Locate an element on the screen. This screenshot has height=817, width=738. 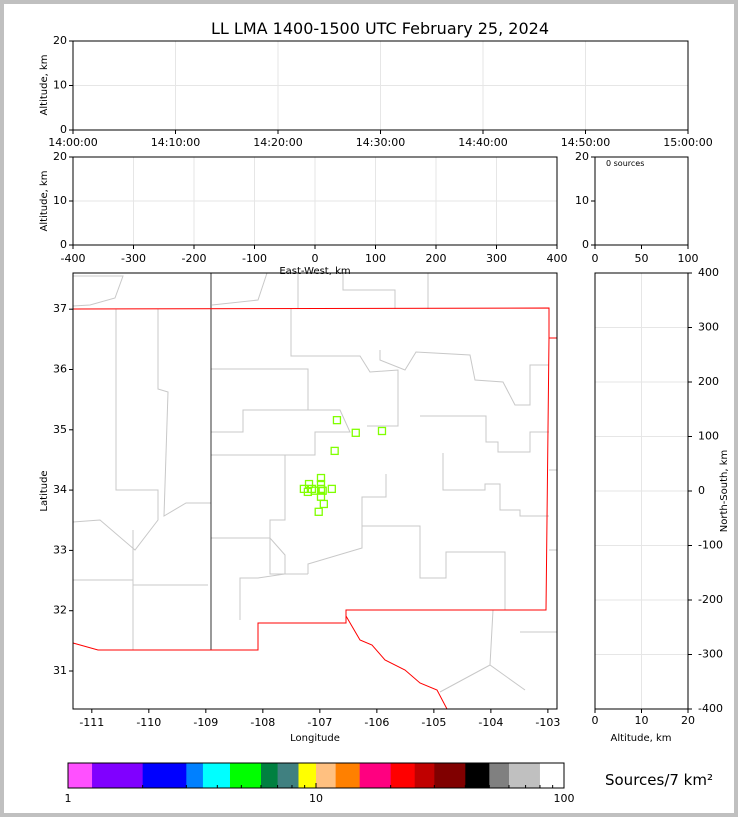
time-ytick-label: 20 is located at coordinates (60, 40).